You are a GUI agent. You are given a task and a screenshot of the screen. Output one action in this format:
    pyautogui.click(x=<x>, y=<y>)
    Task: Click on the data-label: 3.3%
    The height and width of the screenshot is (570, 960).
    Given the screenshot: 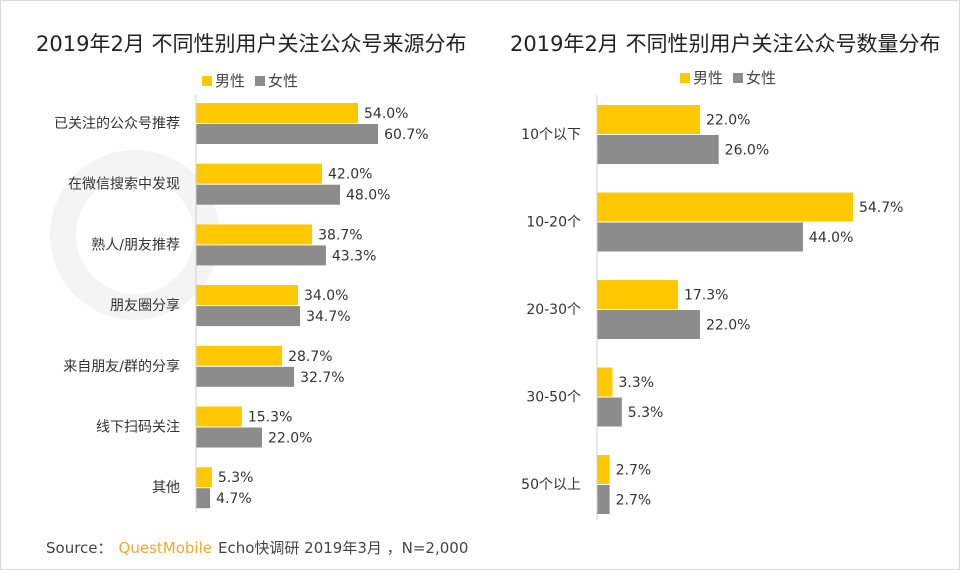 What is the action you would take?
    pyautogui.click(x=636, y=383)
    